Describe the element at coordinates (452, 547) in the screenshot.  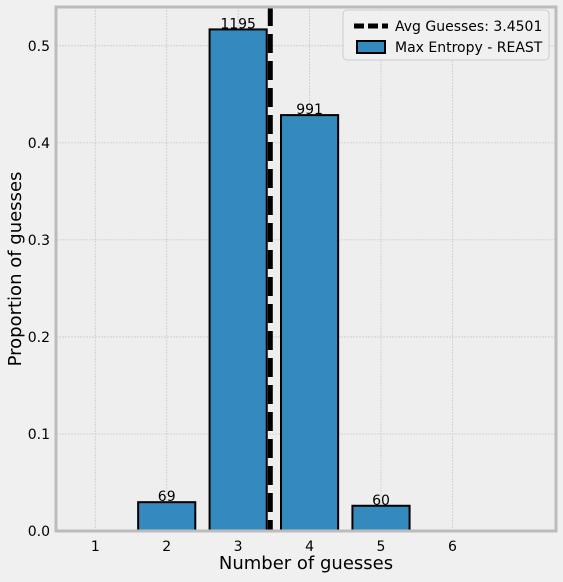
I see `x-tick-label: 6` at that location.